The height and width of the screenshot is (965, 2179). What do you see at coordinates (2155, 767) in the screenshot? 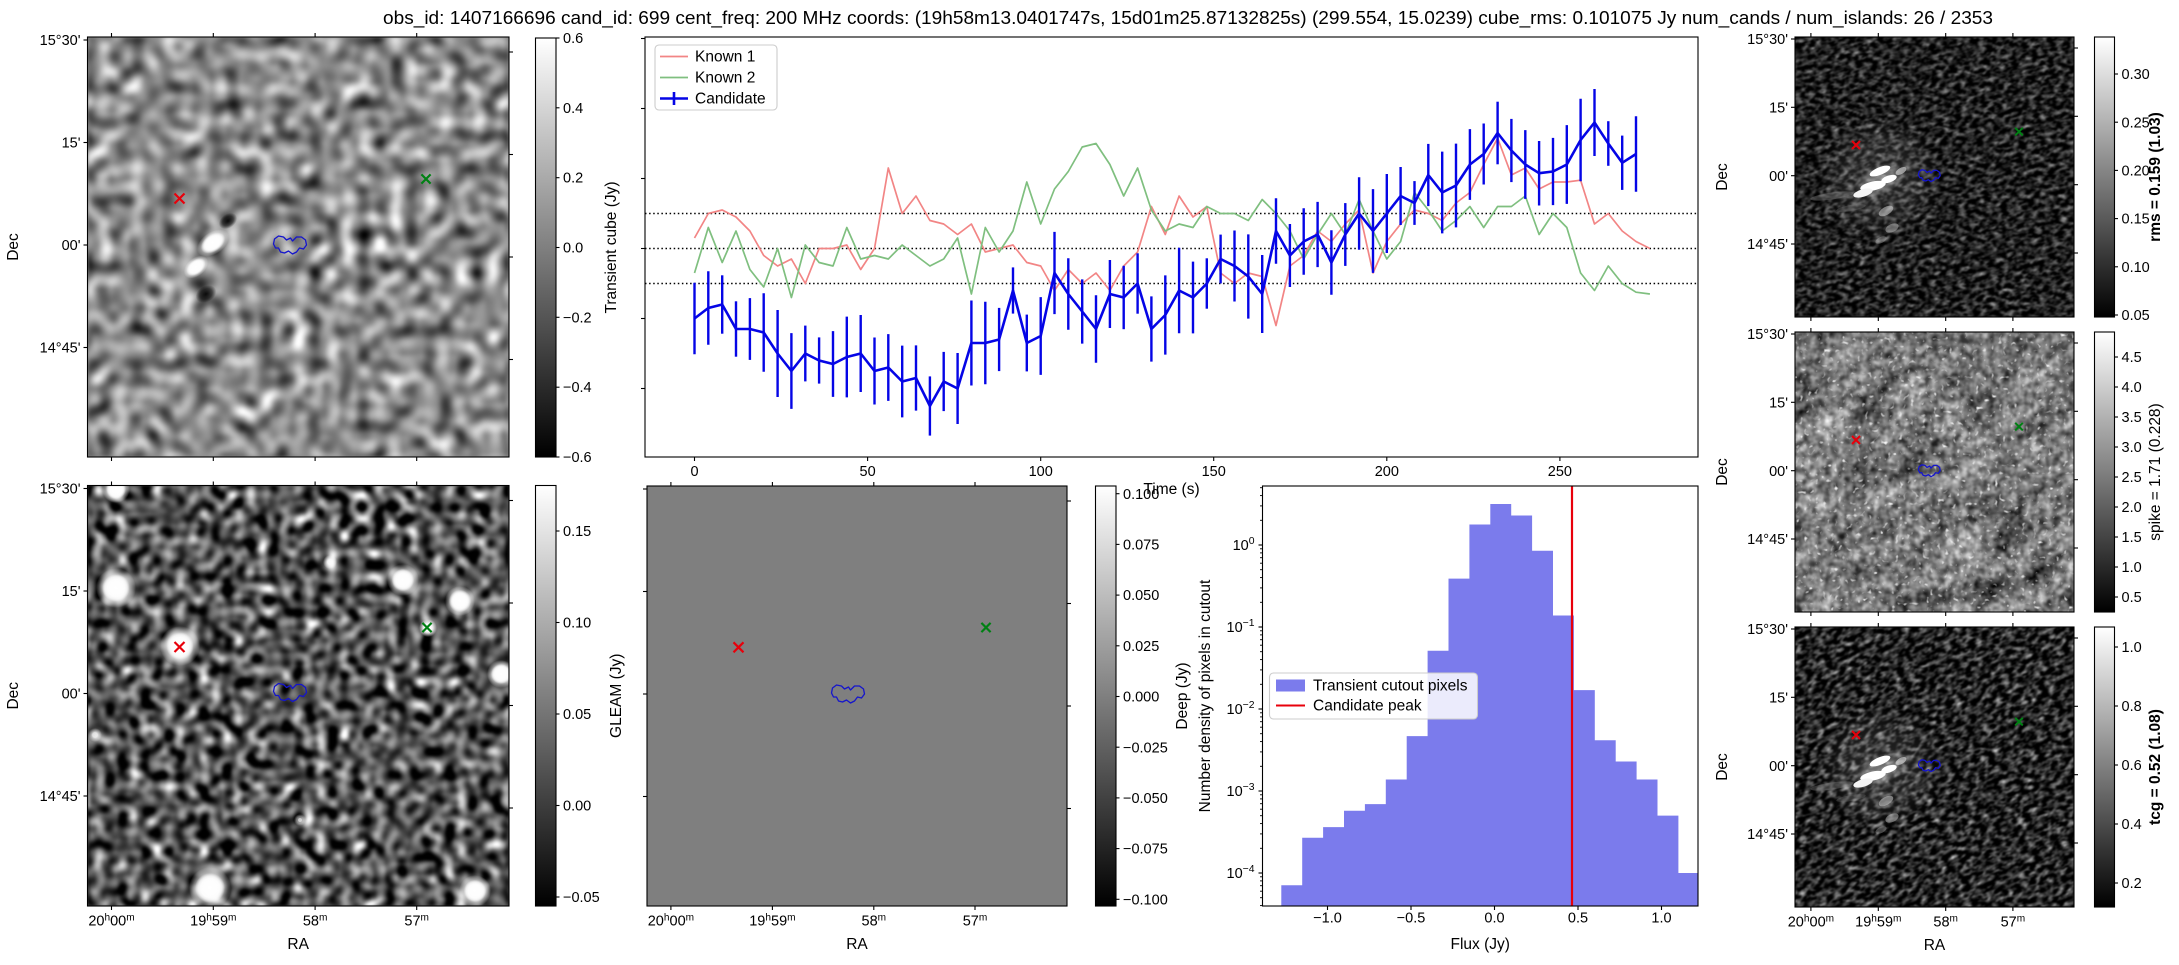
I see `svg-text: tcg = 0.52 (1.08)` at bounding box center [2155, 767].